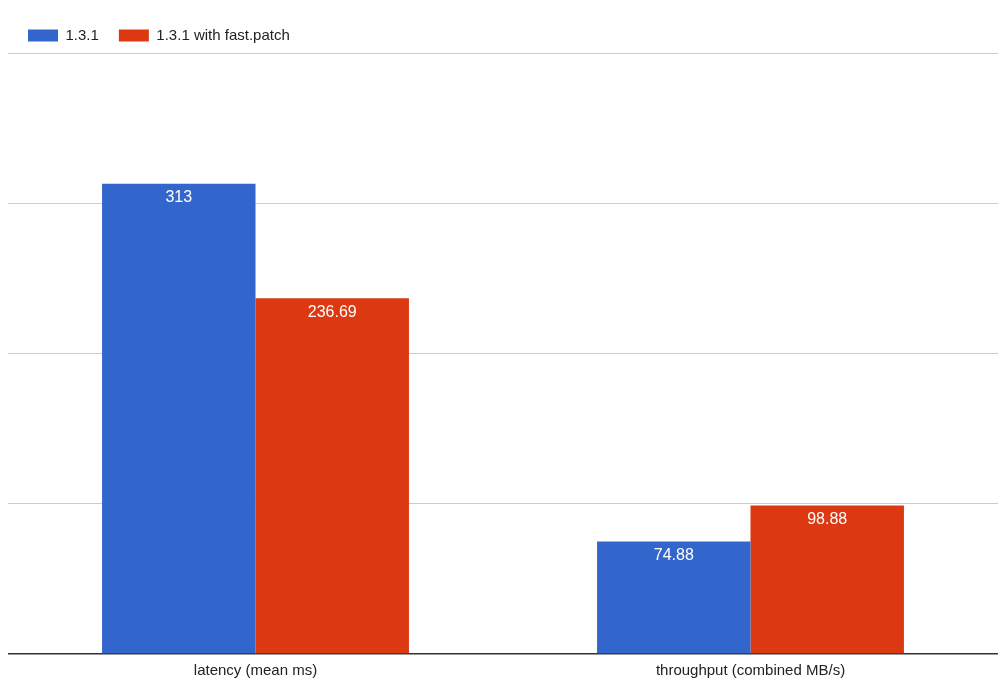 The image size is (1005, 694). I want to click on legend-label: 1.3.1 with fast.patch, so click(223, 34).